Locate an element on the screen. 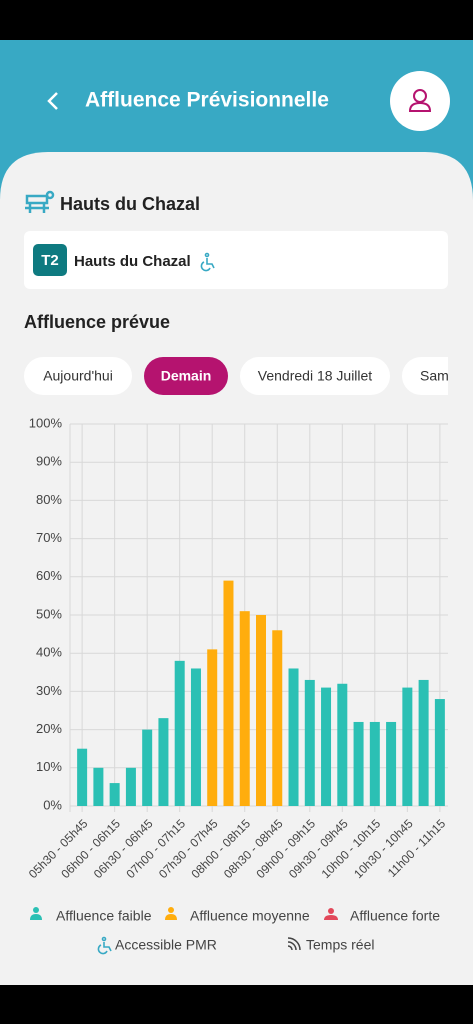 The width and height of the screenshot is (473, 1024). back-button is located at coordinates (52, 101).